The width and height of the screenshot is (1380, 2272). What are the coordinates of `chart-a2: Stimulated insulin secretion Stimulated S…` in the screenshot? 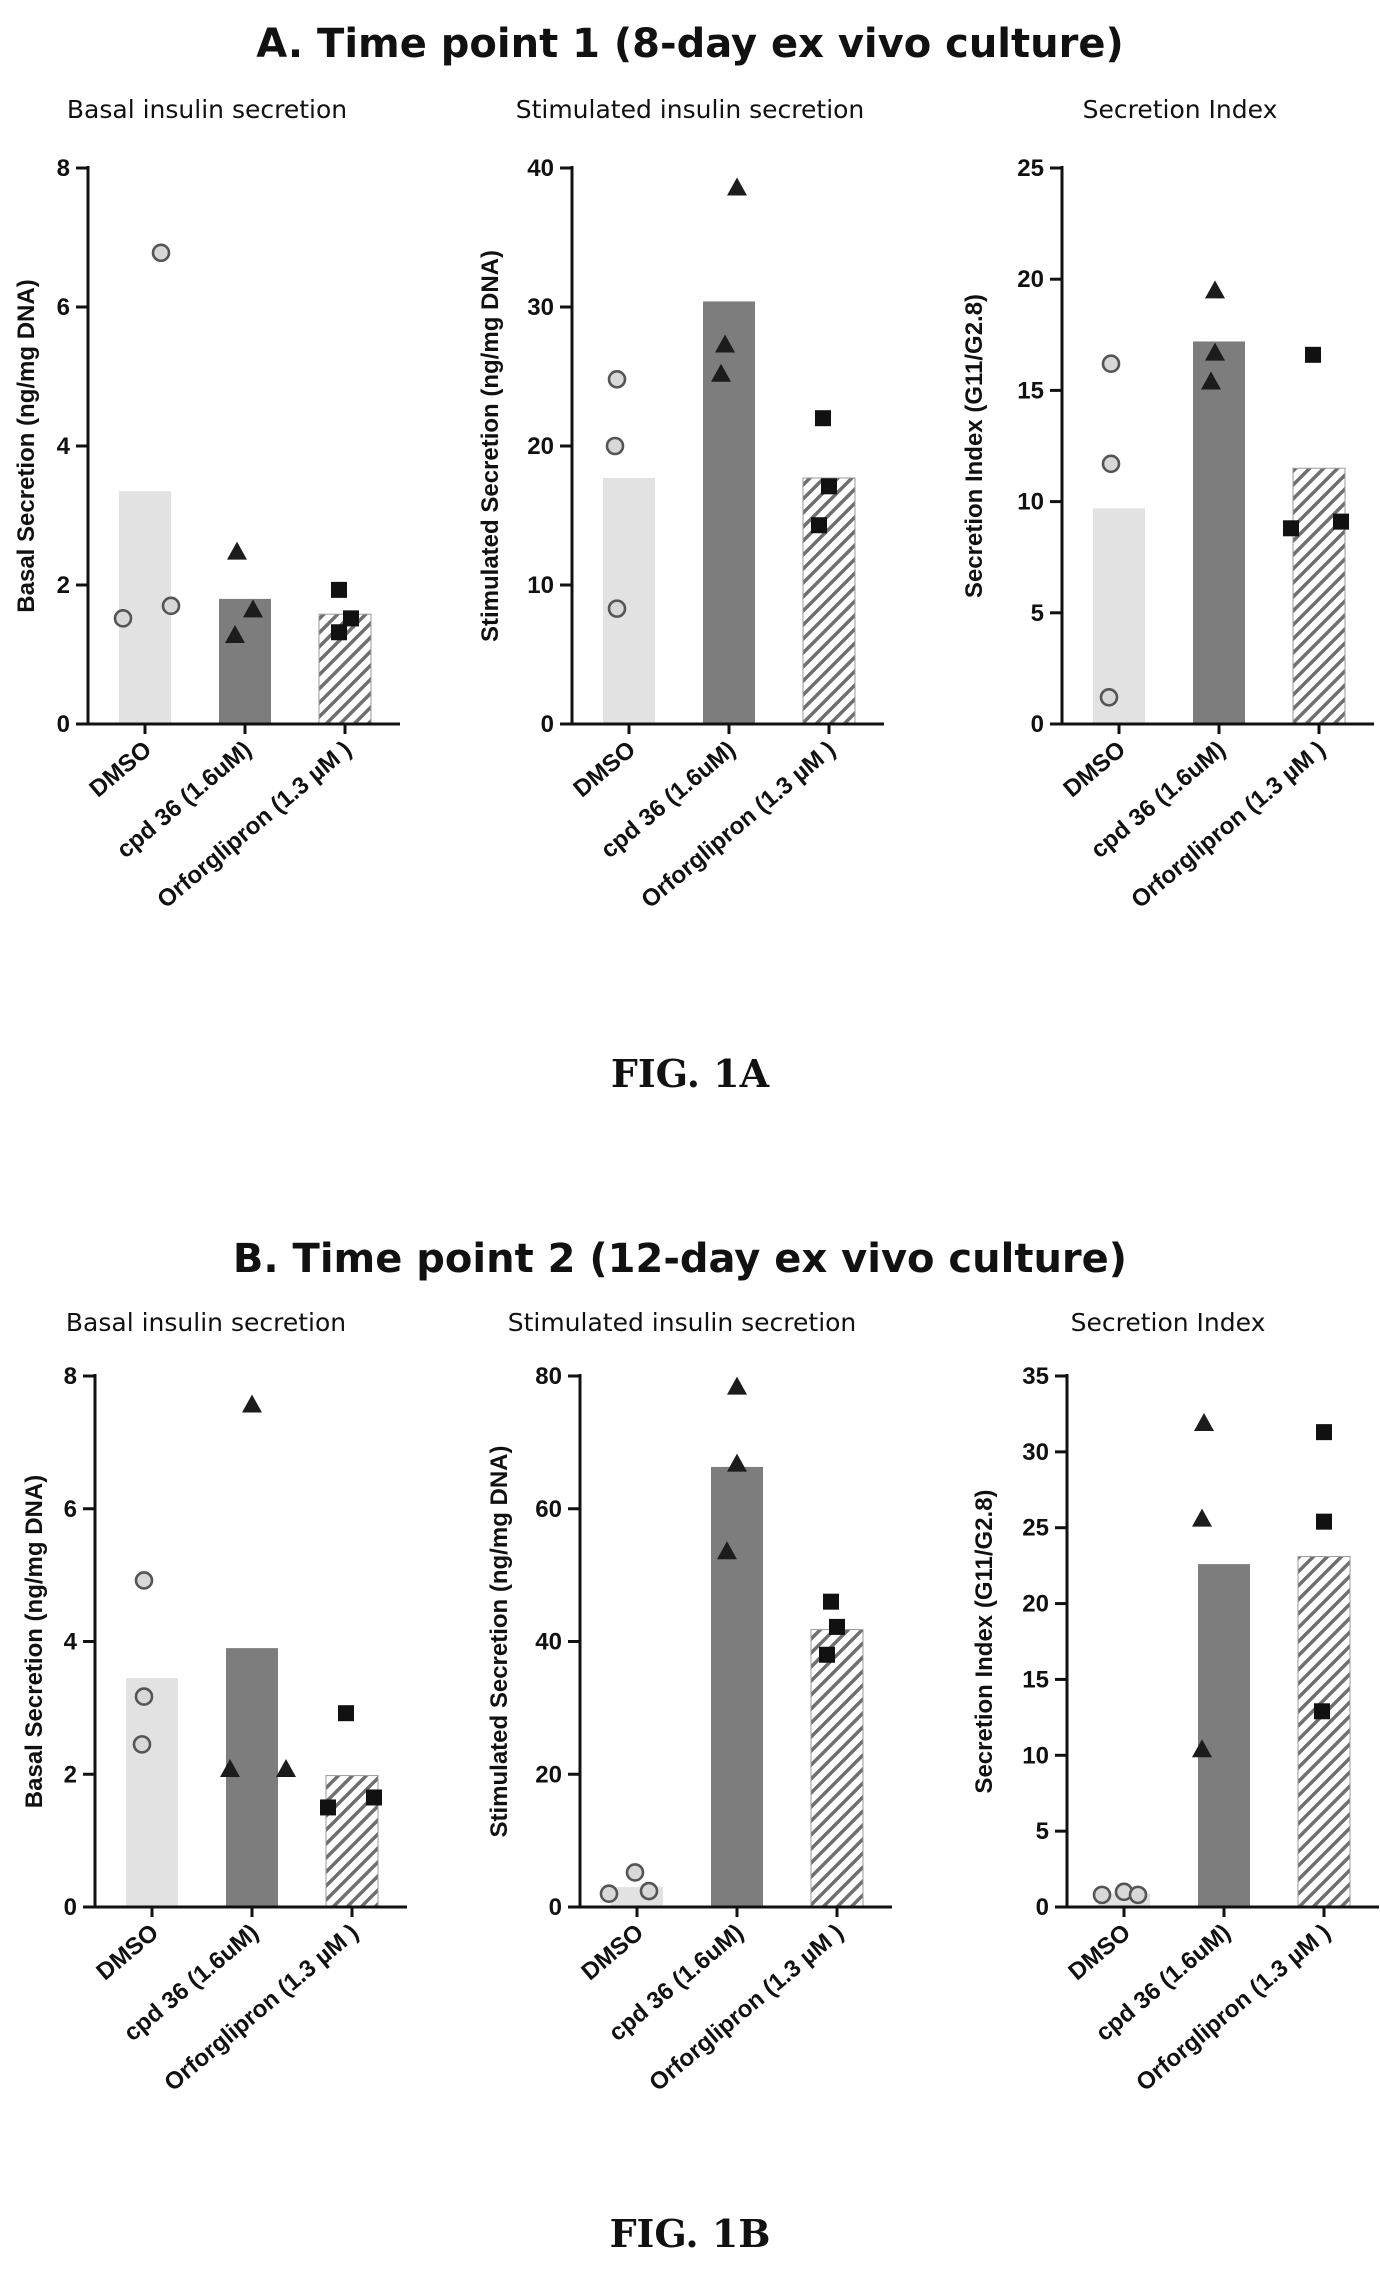 It's located at (680, 504).